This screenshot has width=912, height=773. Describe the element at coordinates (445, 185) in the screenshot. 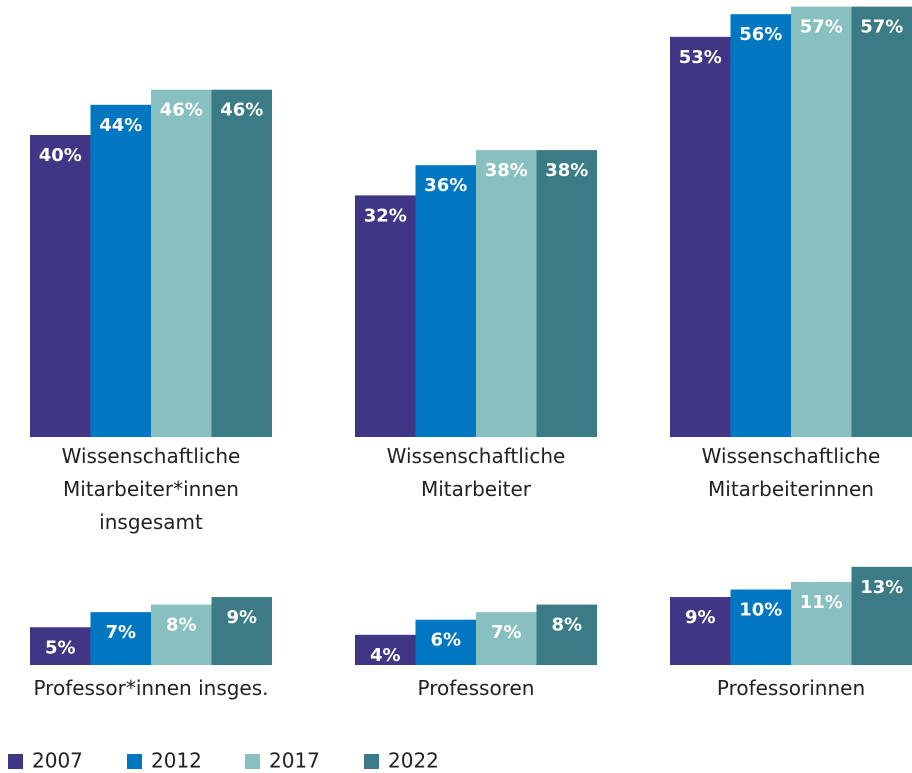

I see `value-label: 36%` at that location.